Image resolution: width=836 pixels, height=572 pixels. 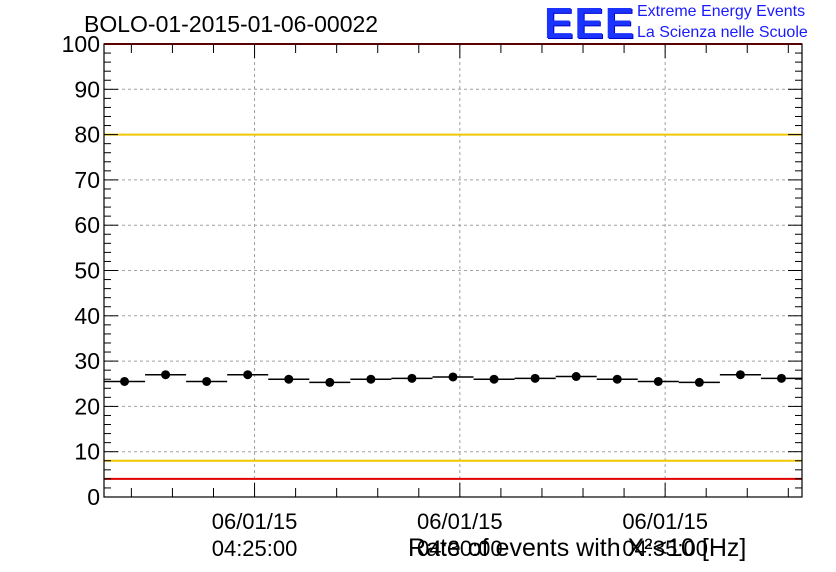 What do you see at coordinates (722, 32) in the screenshot?
I see `logo-line-2: La Scienza nelle Scuole` at bounding box center [722, 32].